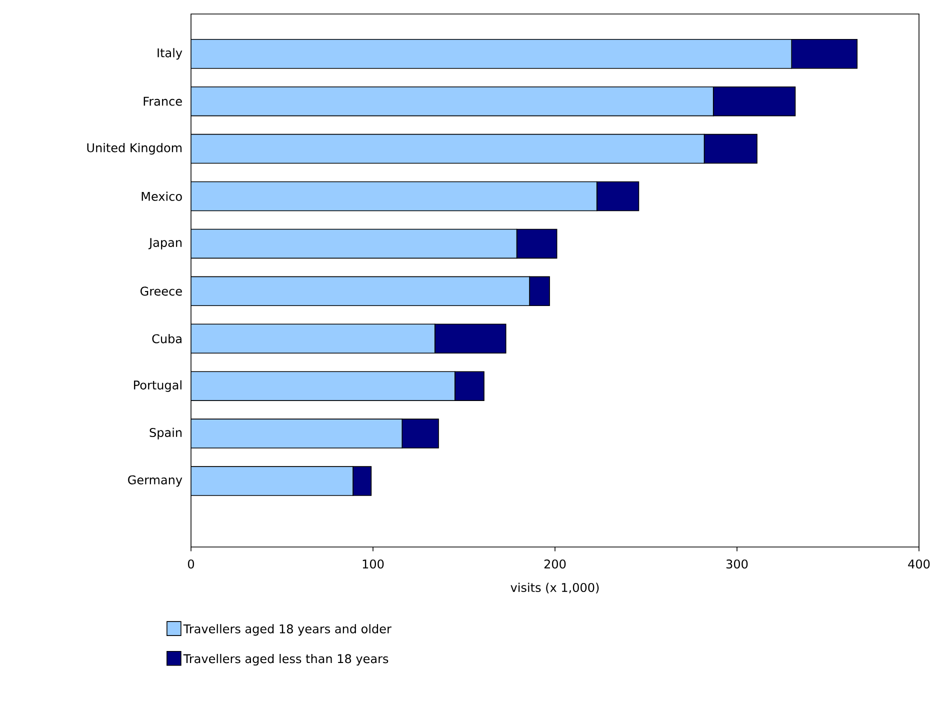 The image size is (940, 704). I want to click on x-tick-label: 100, so click(373, 564).